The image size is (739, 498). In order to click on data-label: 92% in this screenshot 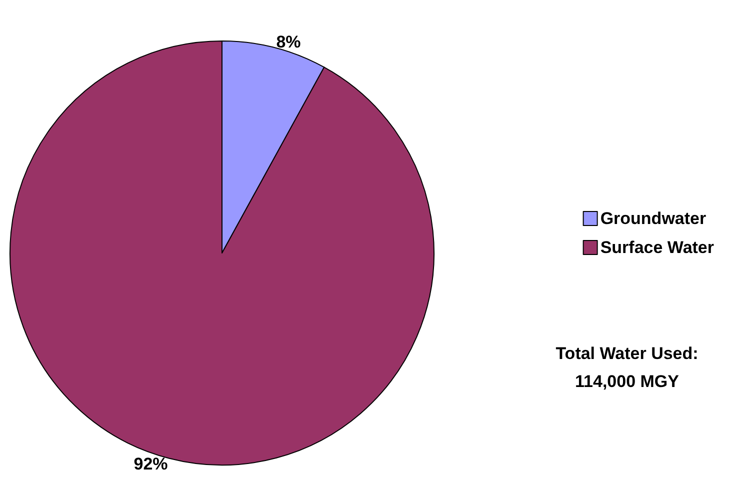, I will do `click(151, 464)`.